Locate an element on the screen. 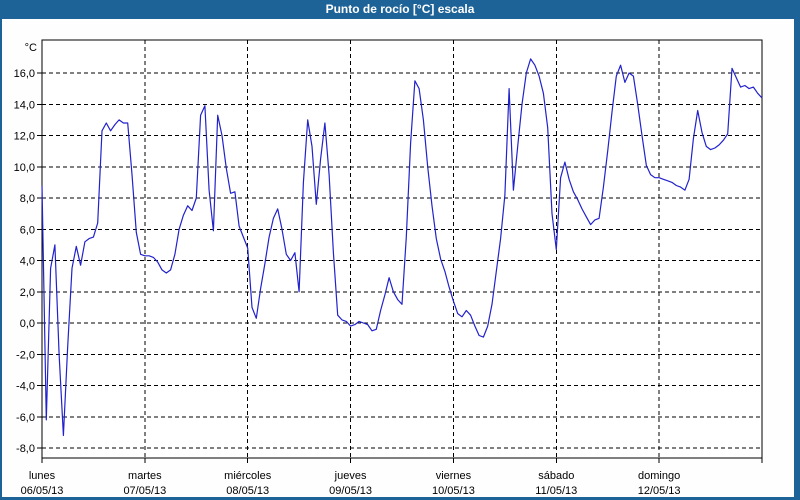  panel-border-right is located at coordinates (797, 250).